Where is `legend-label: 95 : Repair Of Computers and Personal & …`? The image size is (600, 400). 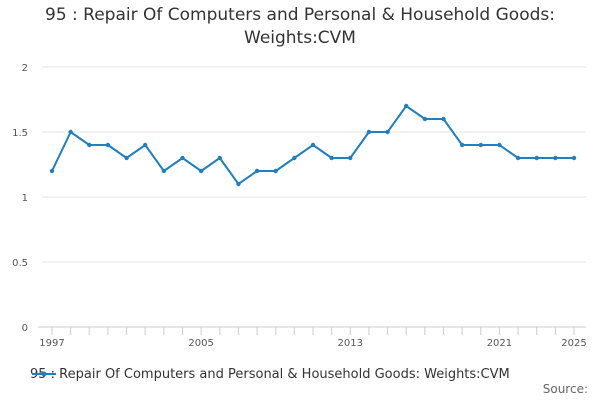
legend-label: 95 : Repair Of Computers and Personal & … is located at coordinates (270, 374).